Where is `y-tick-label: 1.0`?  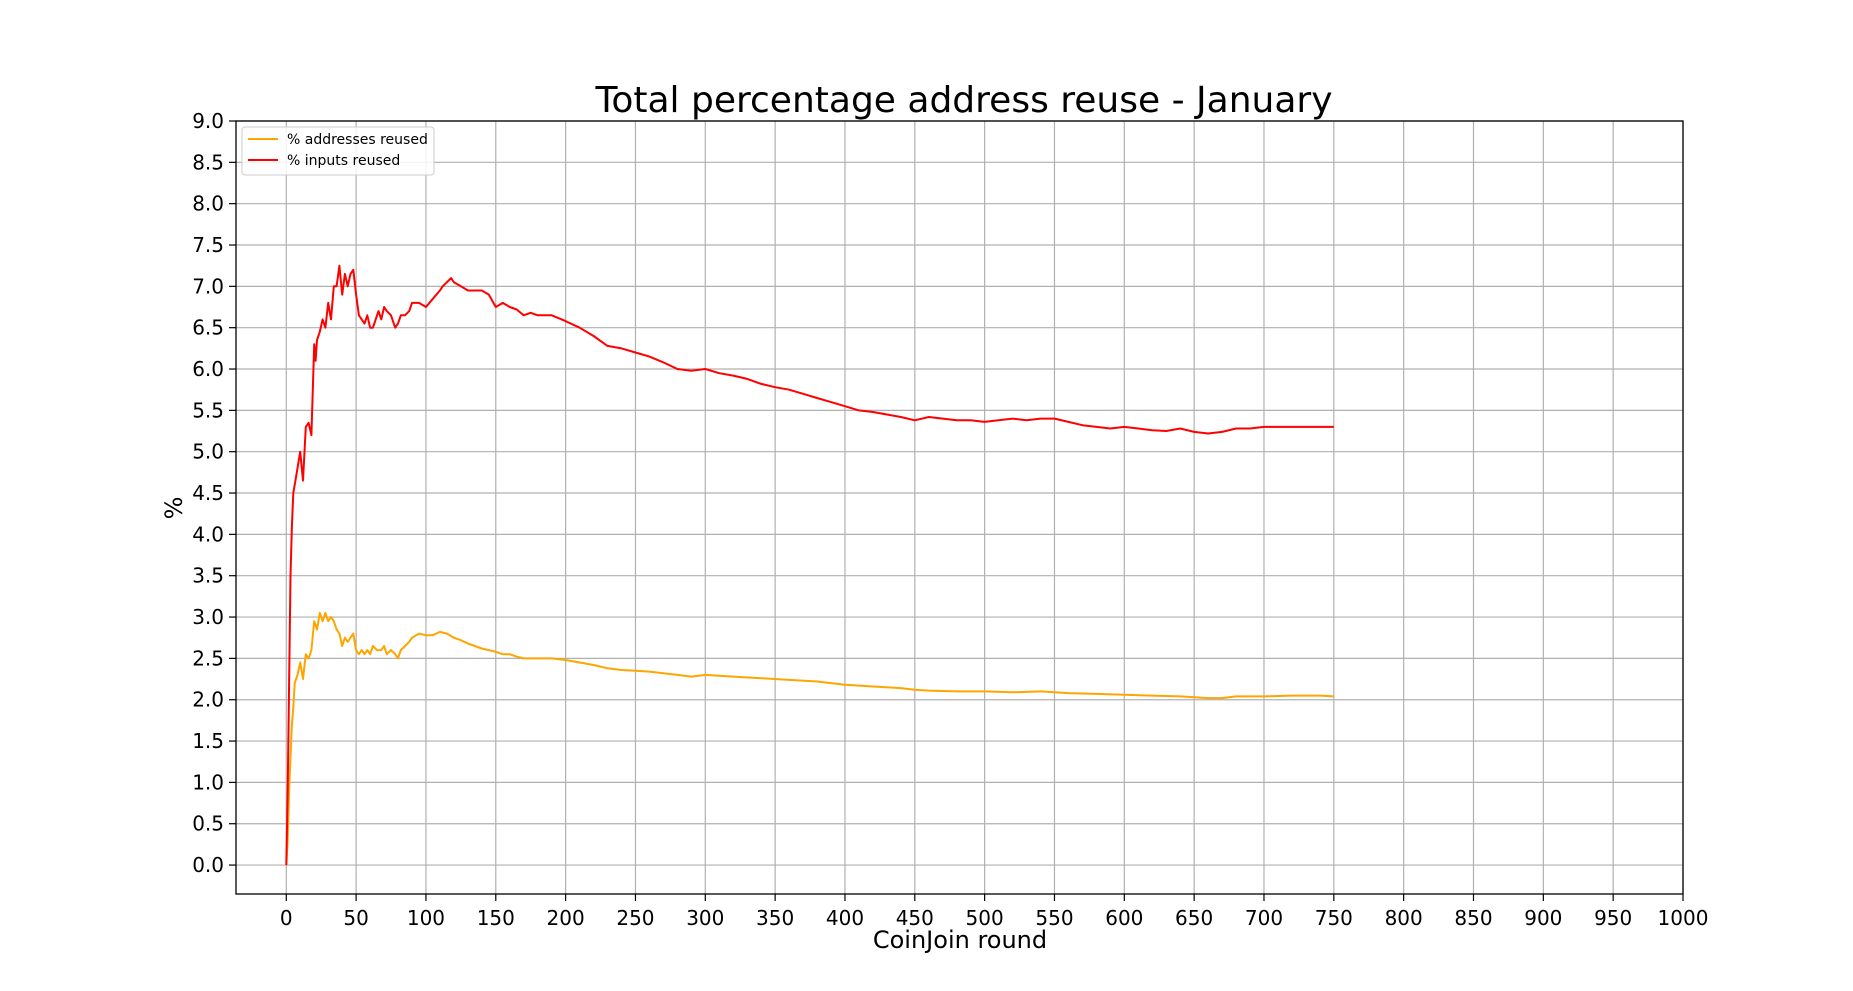
y-tick-label: 1.0 is located at coordinates (208, 782).